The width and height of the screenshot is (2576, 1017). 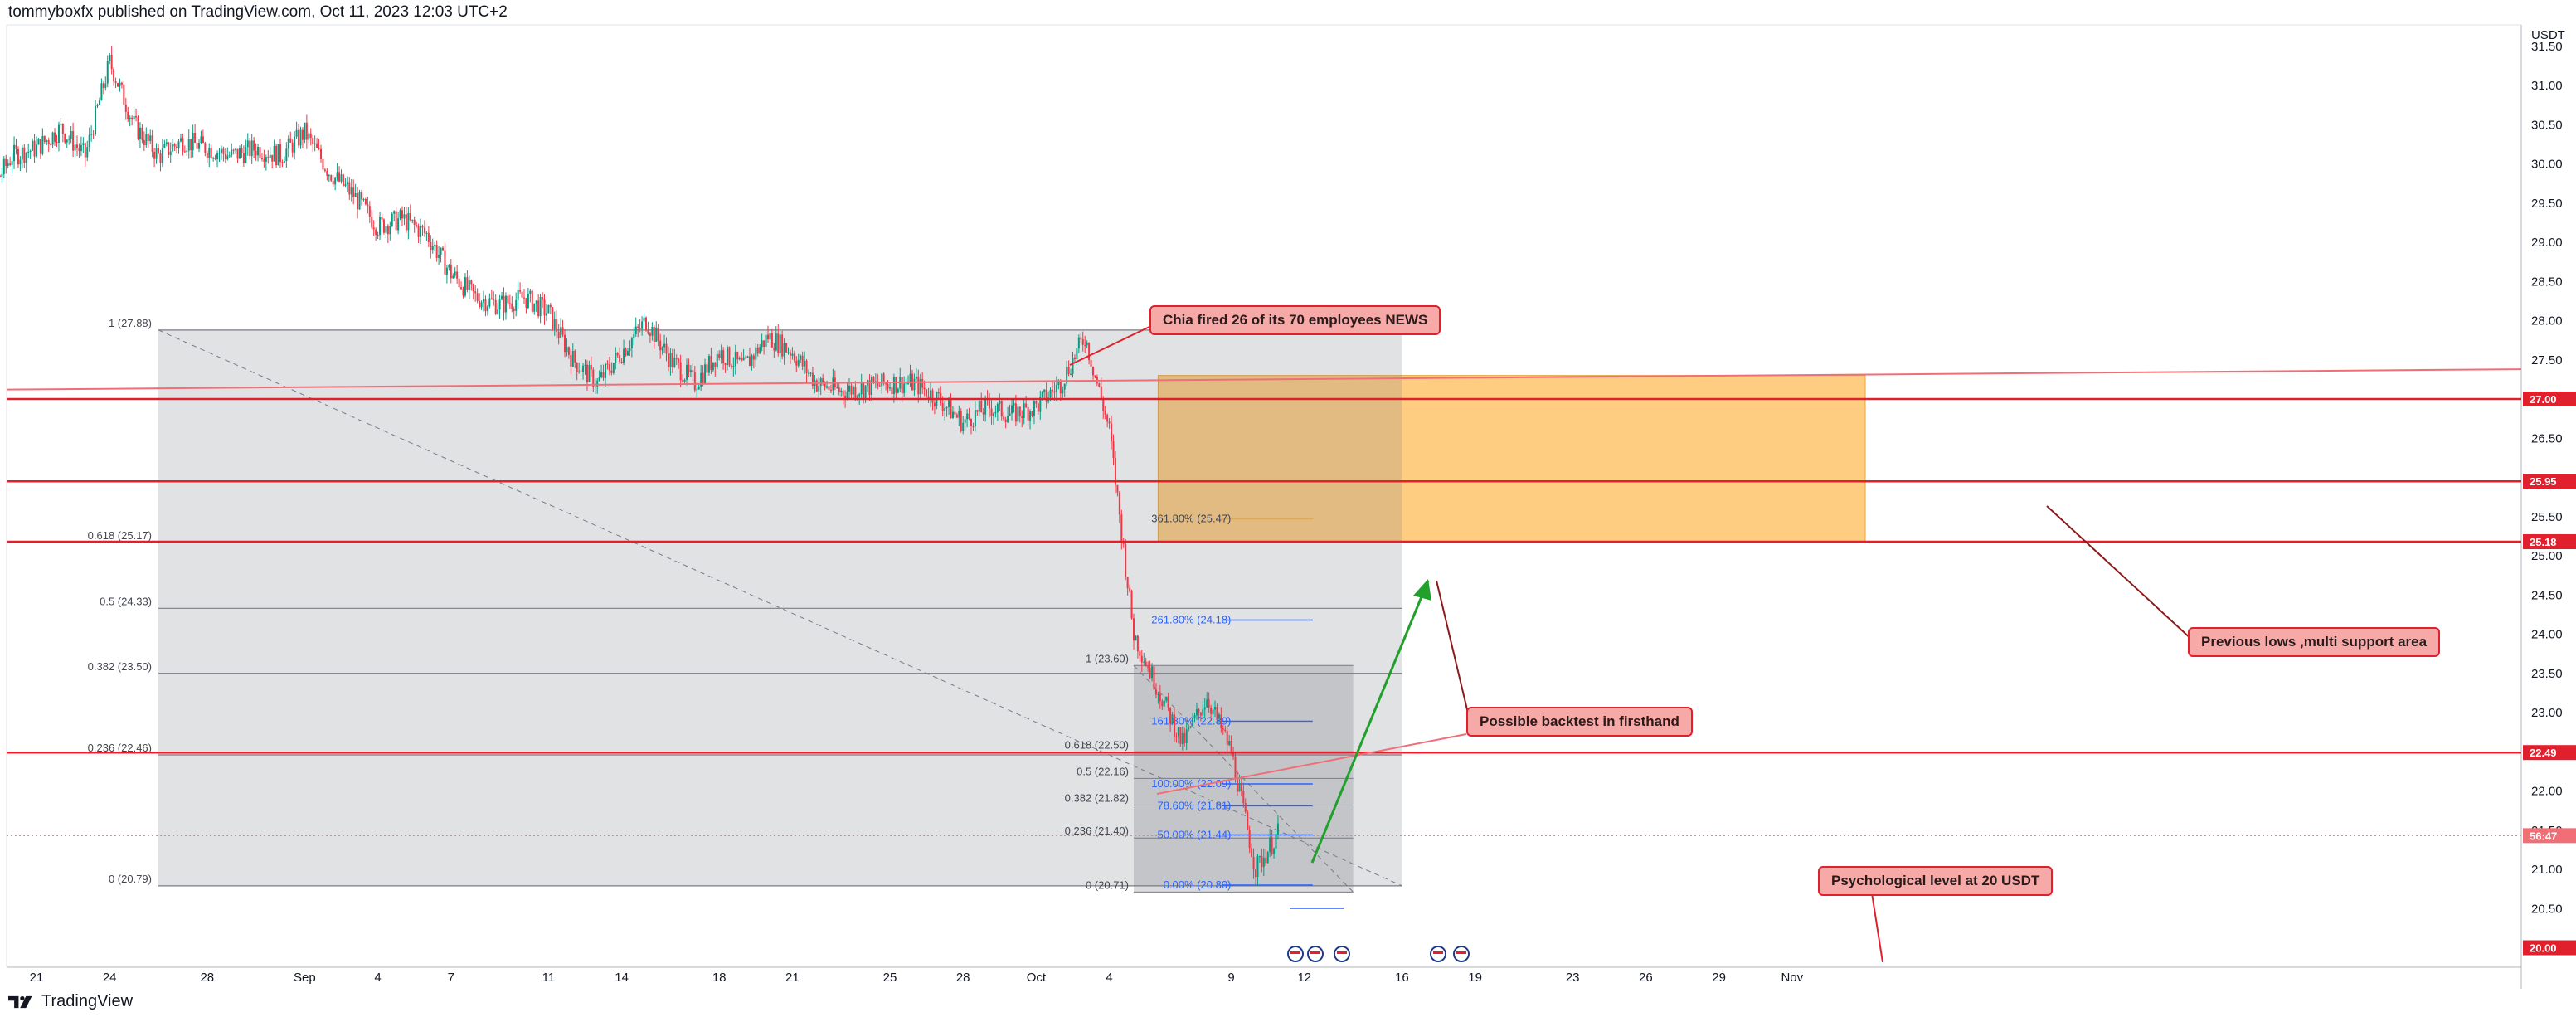 What do you see at coordinates (1191, 783) in the screenshot?
I see `fib-extension-label: 100.00% (22.09)` at bounding box center [1191, 783].